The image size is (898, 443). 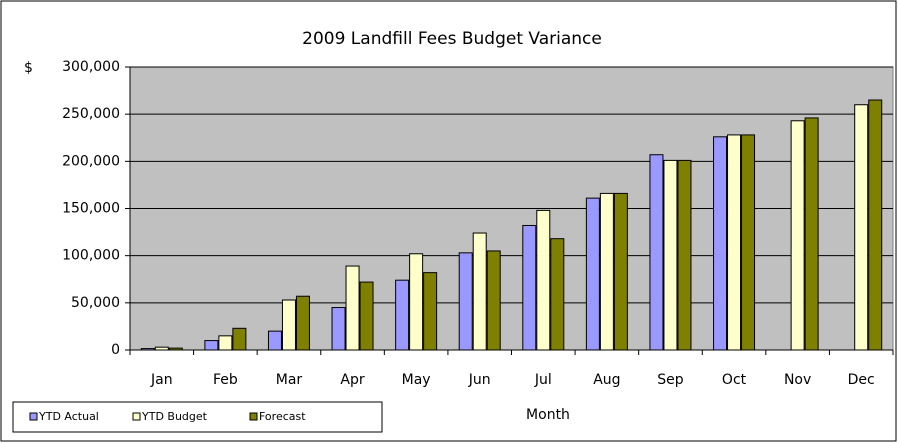 What do you see at coordinates (282, 416) in the screenshot?
I see `legend-label: Forecast` at bounding box center [282, 416].